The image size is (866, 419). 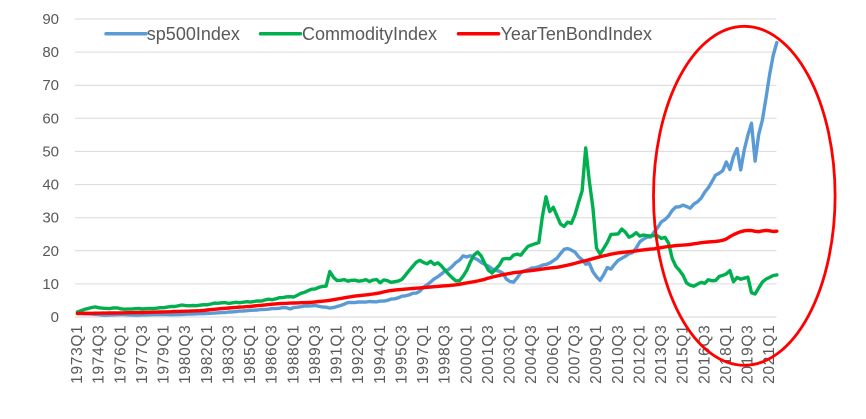 What do you see at coordinates (704, 354) in the screenshot?
I see `svg-text: 2016Q3` at bounding box center [704, 354].